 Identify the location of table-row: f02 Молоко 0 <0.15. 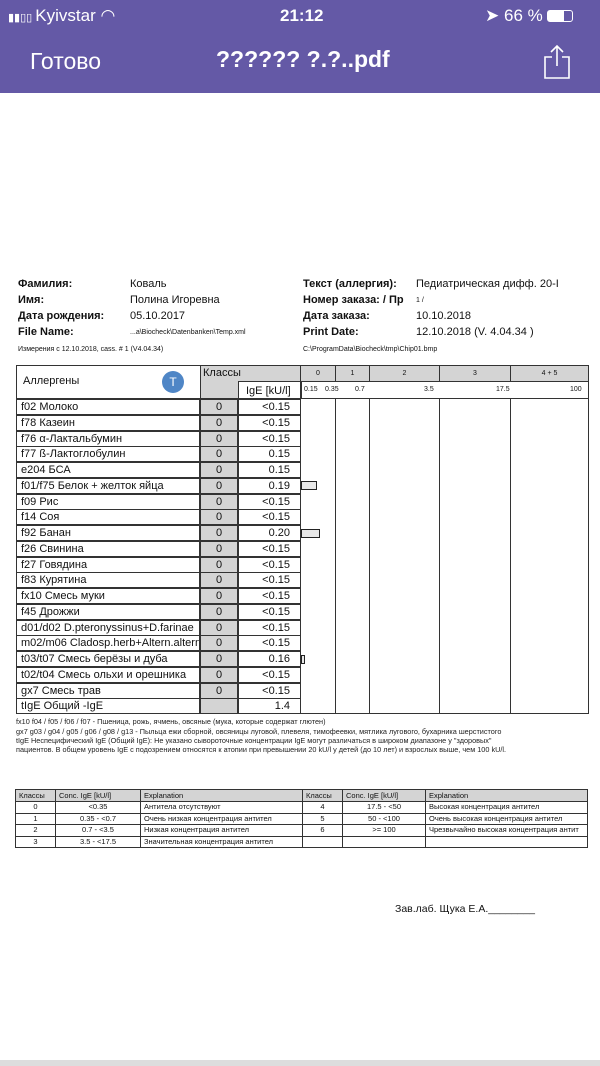
(159, 407).